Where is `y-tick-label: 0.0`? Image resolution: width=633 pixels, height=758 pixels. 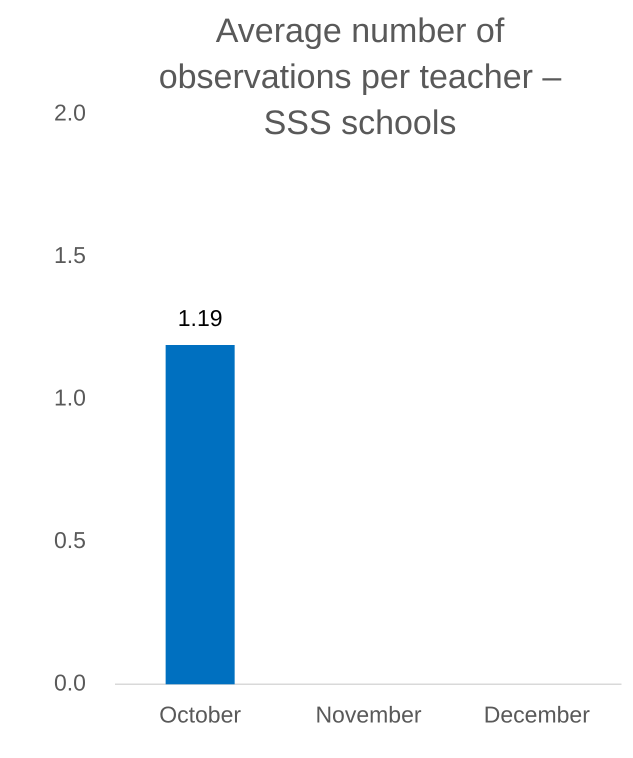 y-tick-label: 0.0 is located at coordinates (70, 683).